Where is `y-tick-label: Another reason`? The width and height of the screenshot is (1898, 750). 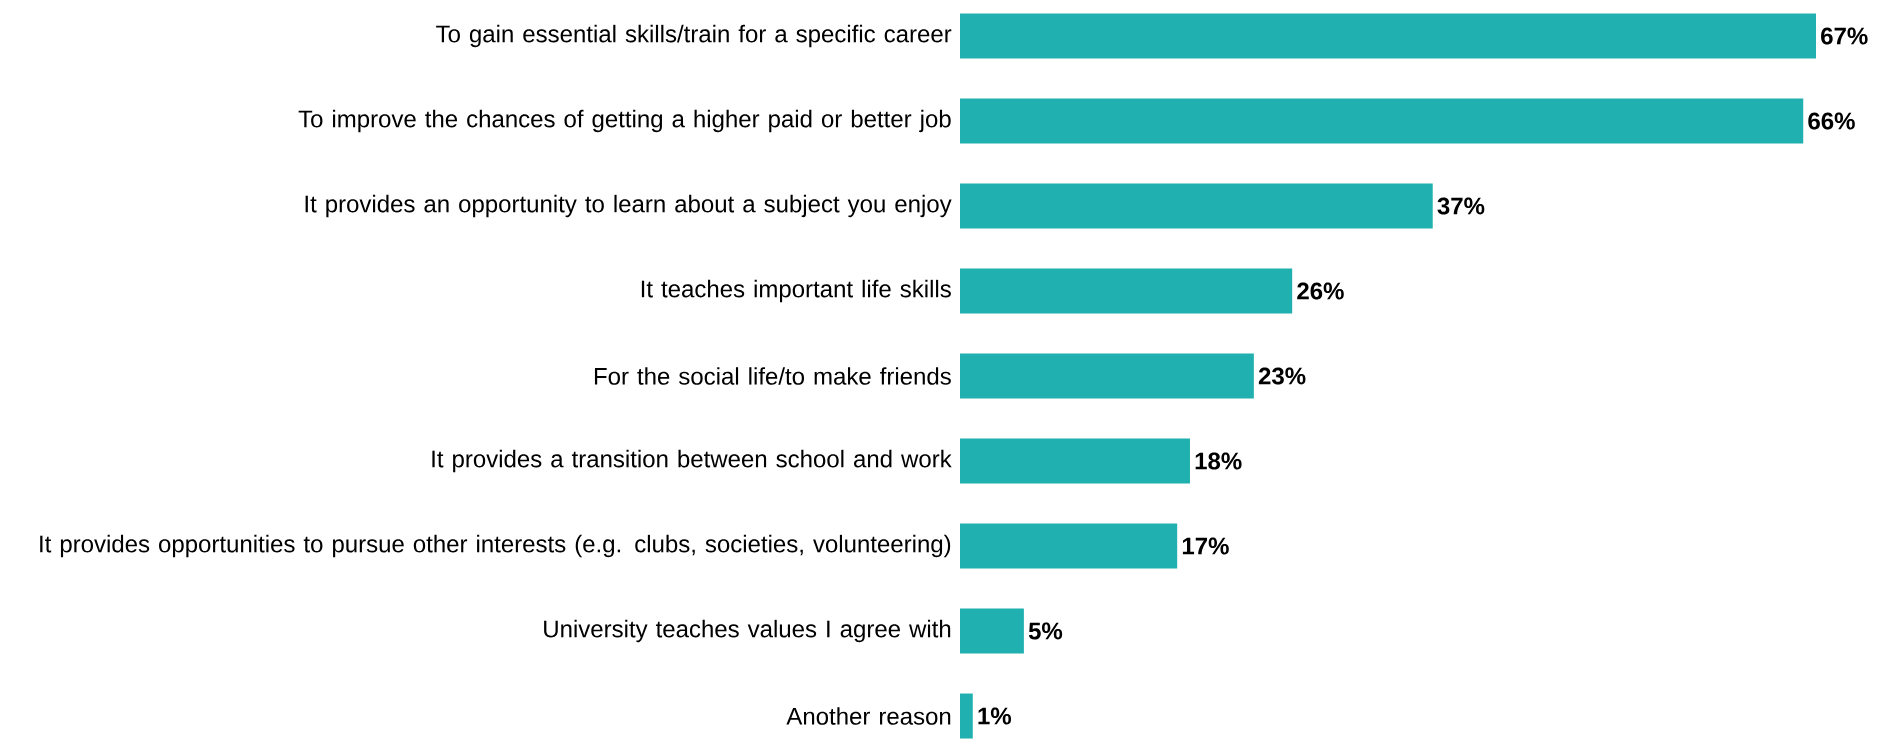
y-tick-label: Another reason is located at coordinates (868, 716).